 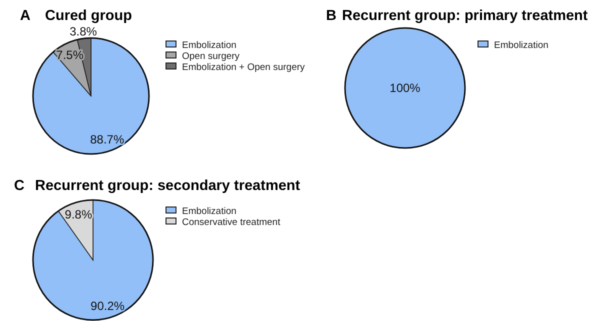 I want to click on data-label: 100%, so click(x=405, y=88).